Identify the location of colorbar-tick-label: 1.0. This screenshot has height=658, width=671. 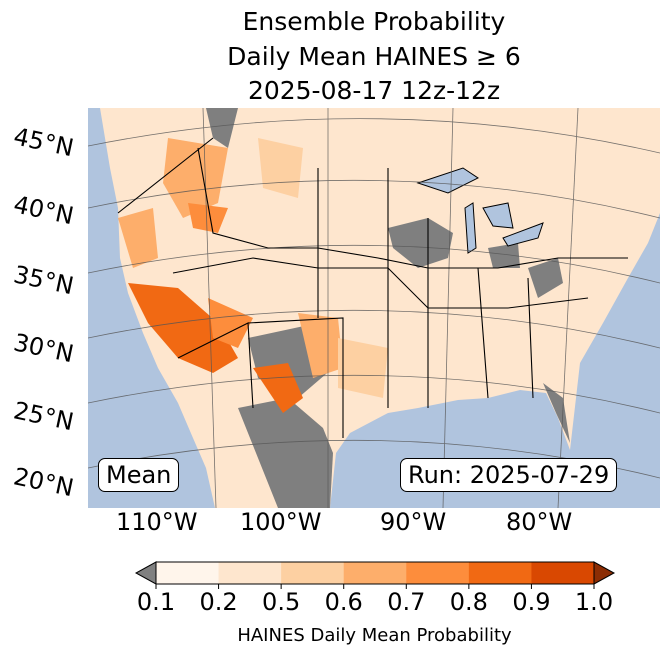
(594, 602).